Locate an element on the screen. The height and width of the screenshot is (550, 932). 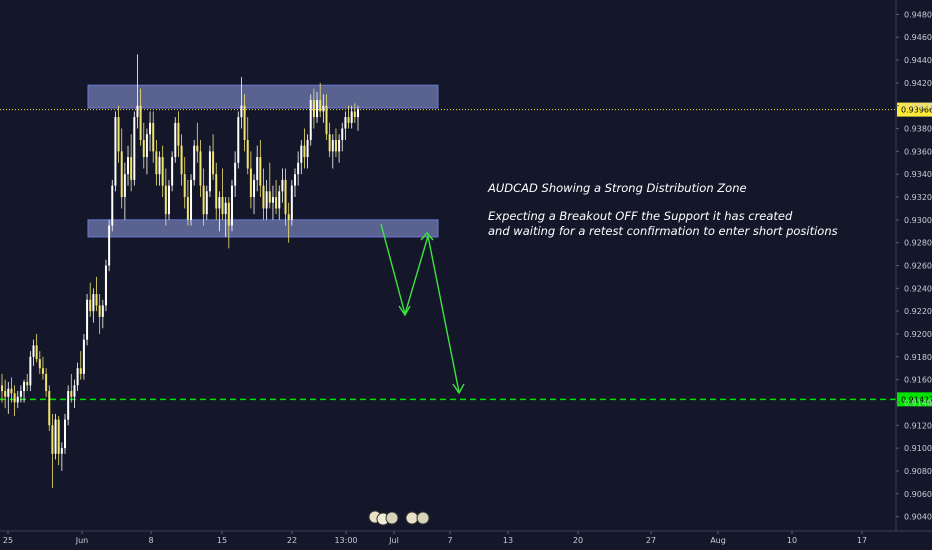
zone-support is located at coordinates (263, 228).